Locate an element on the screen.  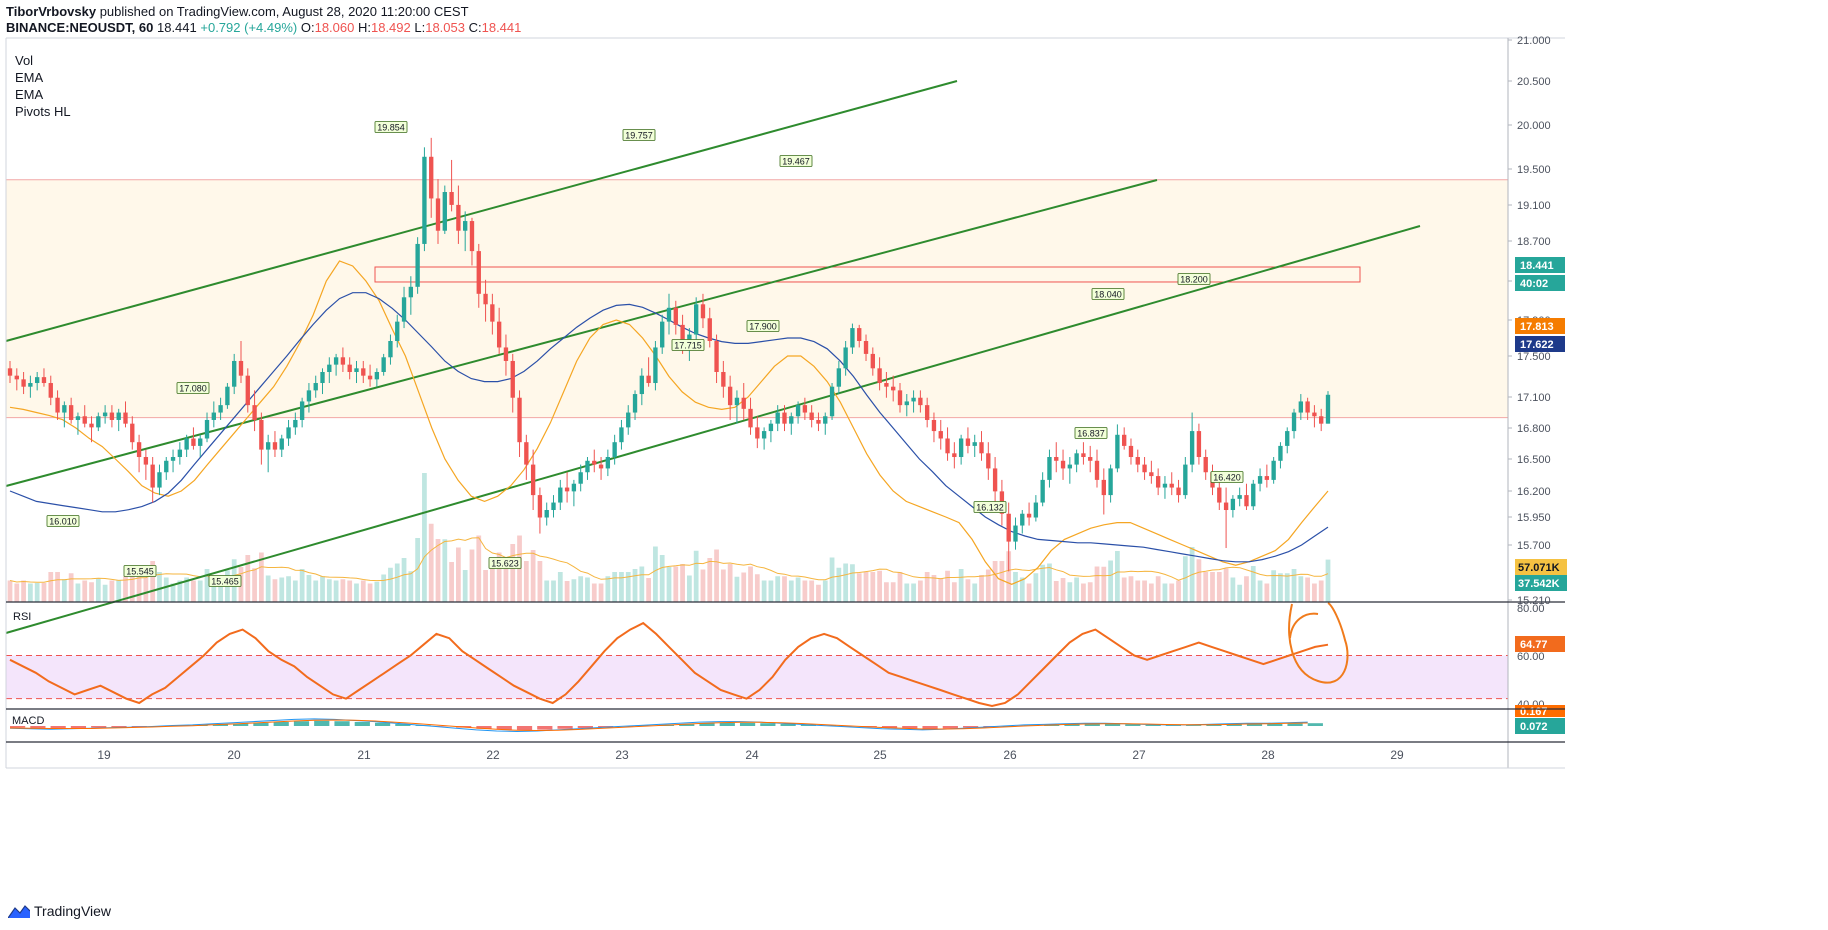
price-tick-label: 15.210 is located at coordinates (1534, 601).